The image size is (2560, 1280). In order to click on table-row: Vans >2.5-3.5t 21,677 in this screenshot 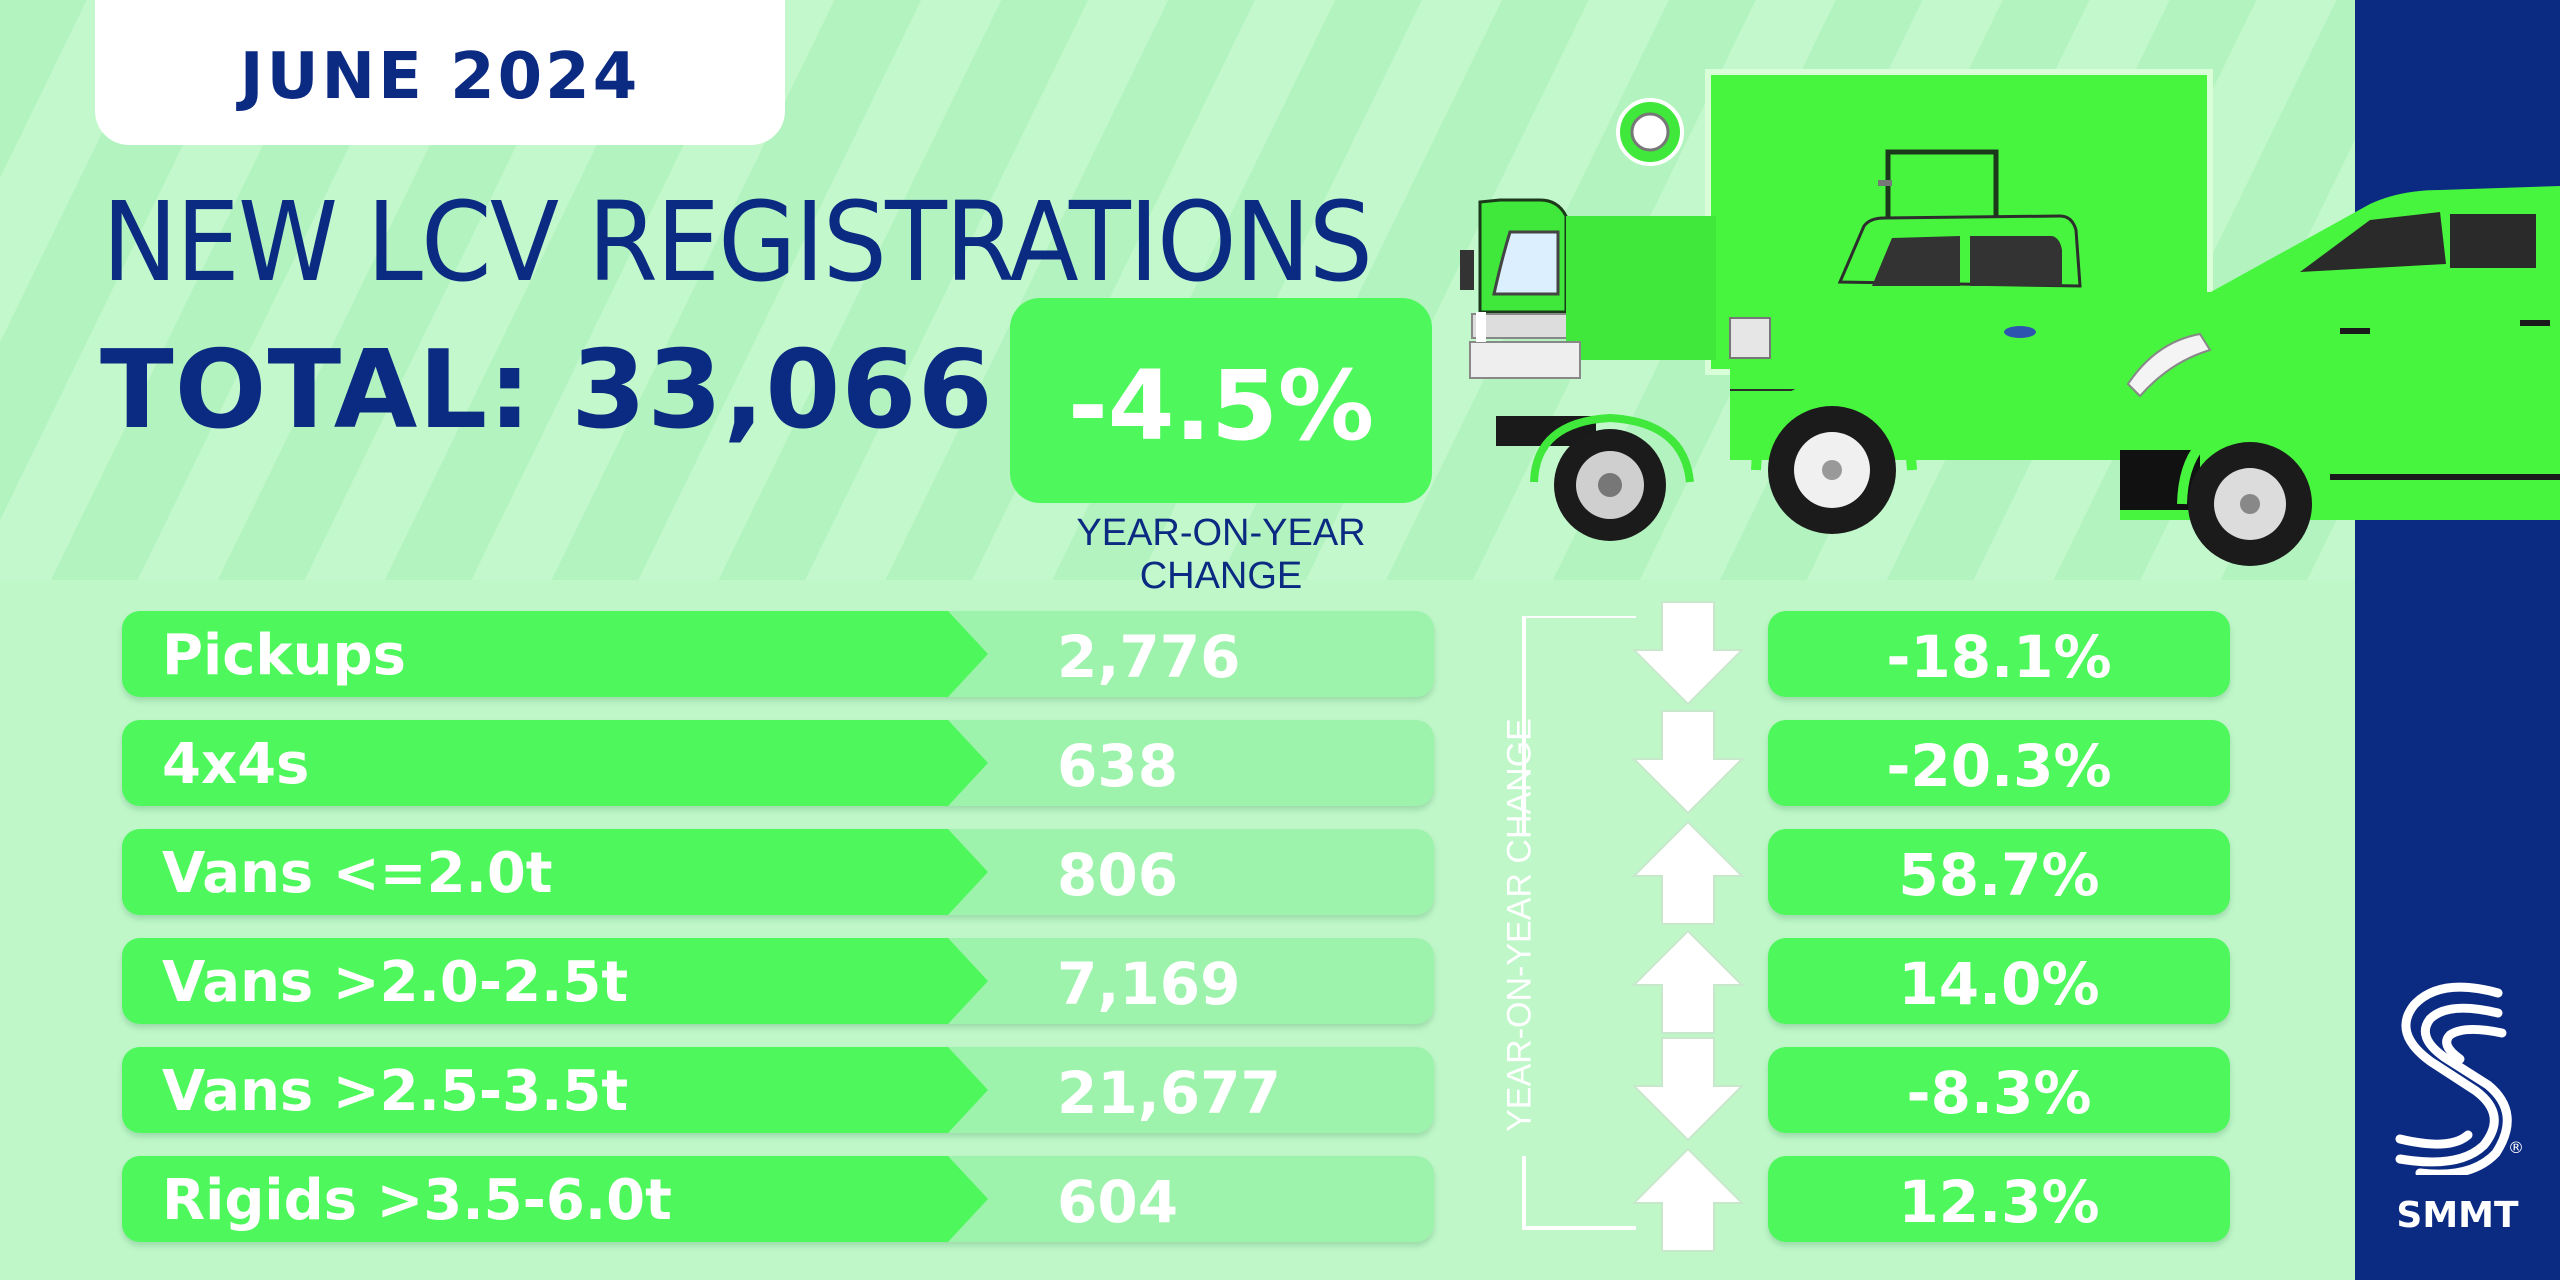, I will do `click(778, 1090)`.